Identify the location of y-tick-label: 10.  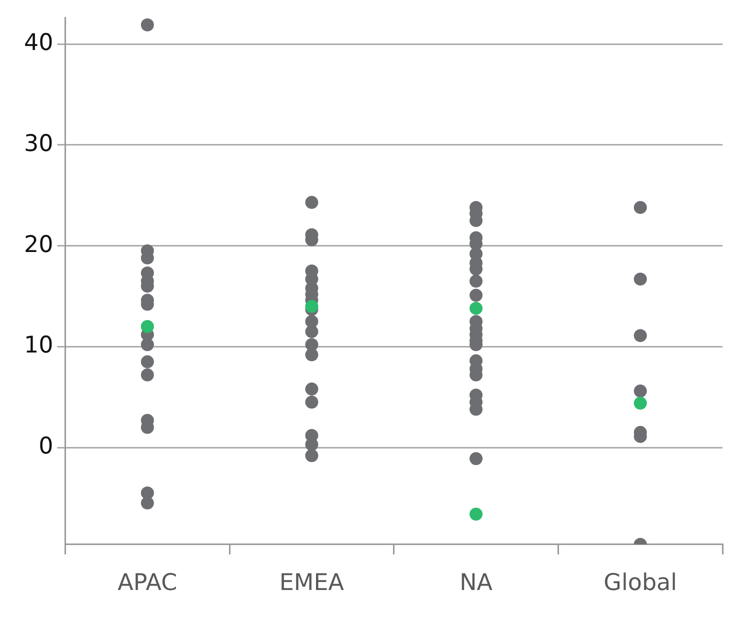
(39, 345).